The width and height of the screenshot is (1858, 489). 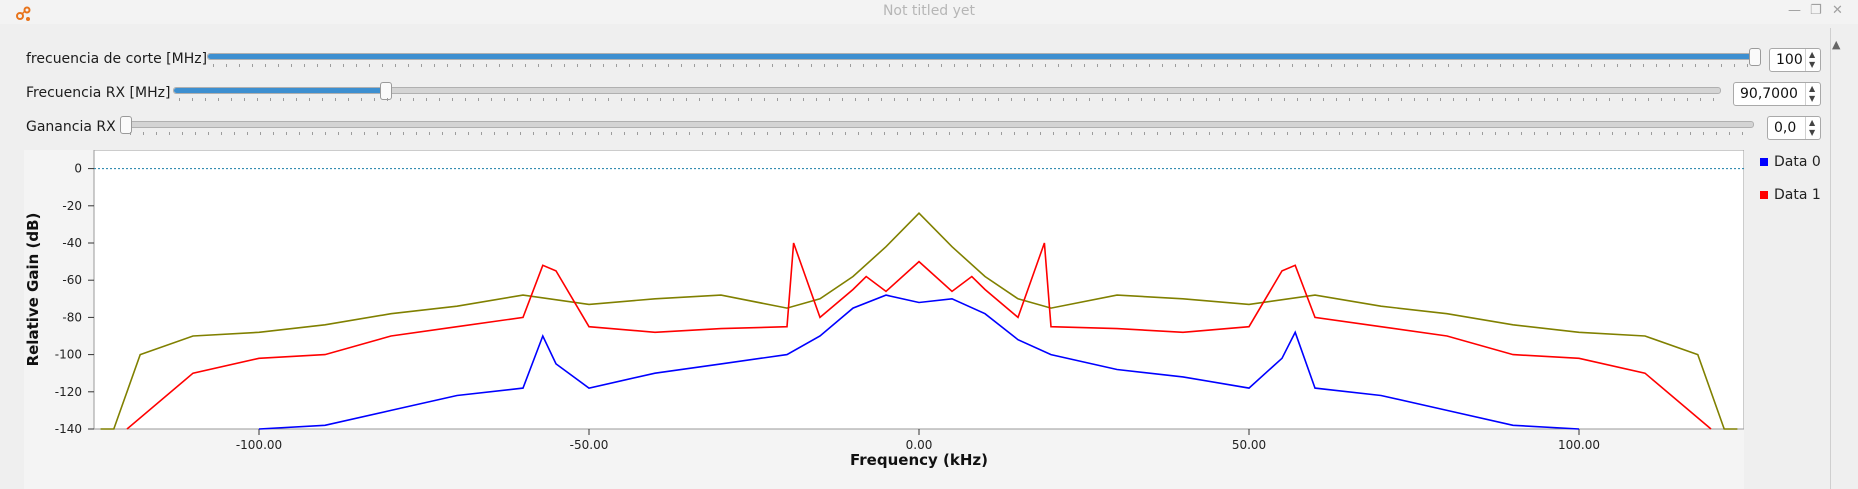 I want to click on cutoff-control: frecuencia de corte [MHz] 100 ▲ ▼, so click(x=915, y=61).